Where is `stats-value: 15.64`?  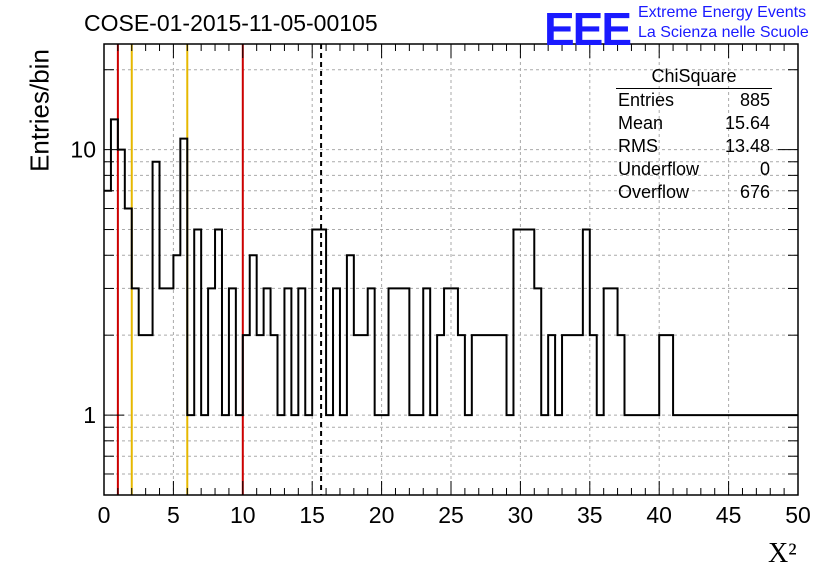
stats-value: 15.64 is located at coordinates (747, 123).